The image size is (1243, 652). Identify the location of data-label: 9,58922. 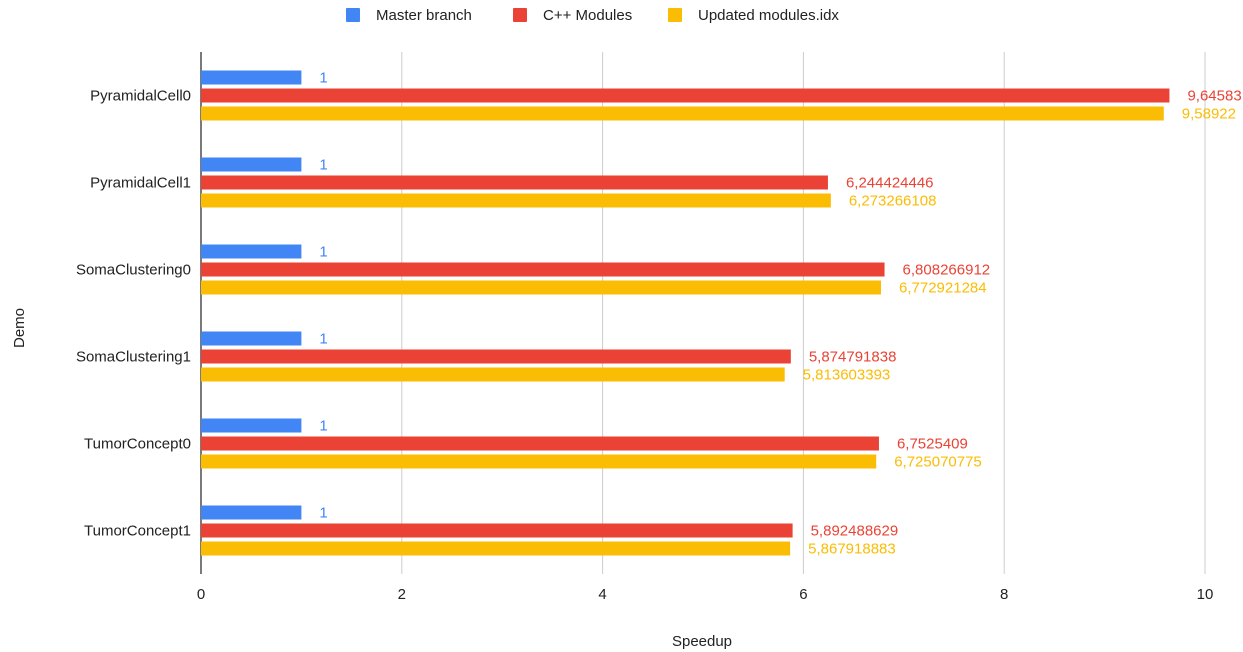
(1209, 114).